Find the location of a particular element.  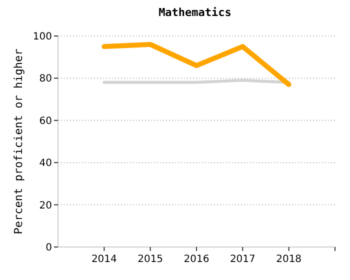

y-tick-label: 40 is located at coordinates (45, 164).